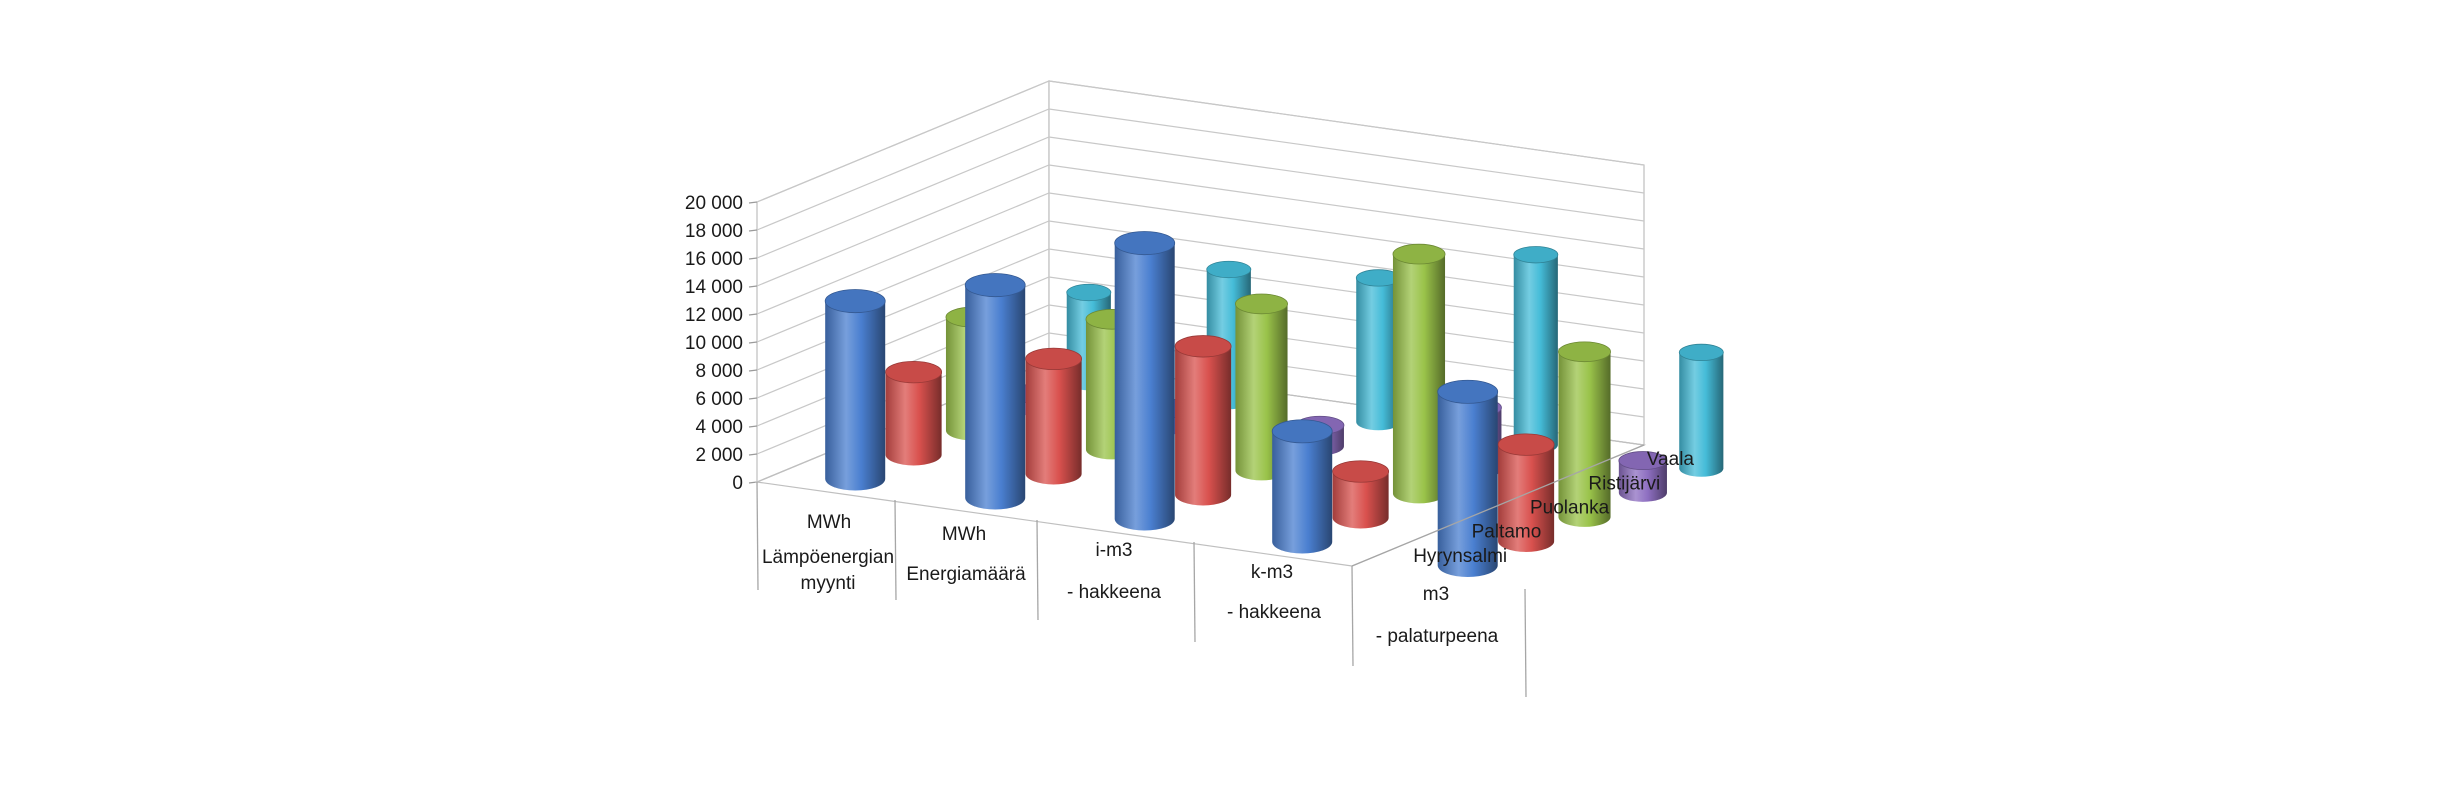 The height and width of the screenshot is (788, 2446). Describe the element at coordinates (1114, 550) in the screenshot. I see `category-unit-label: i-m3` at that location.